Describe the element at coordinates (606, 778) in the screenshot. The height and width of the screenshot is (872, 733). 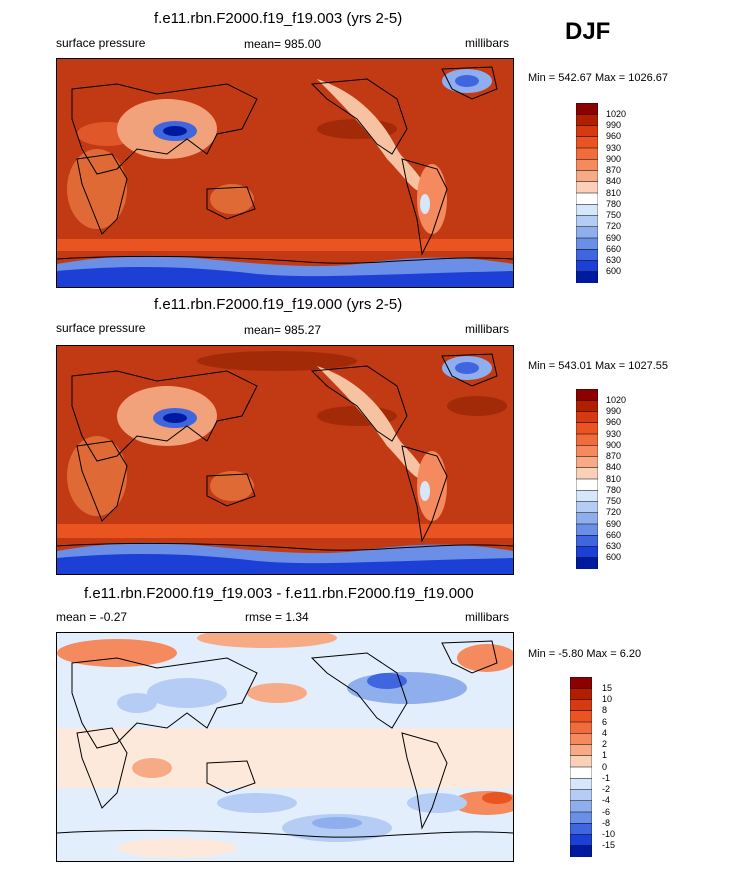
I see `colorbar-label: -1` at that location.